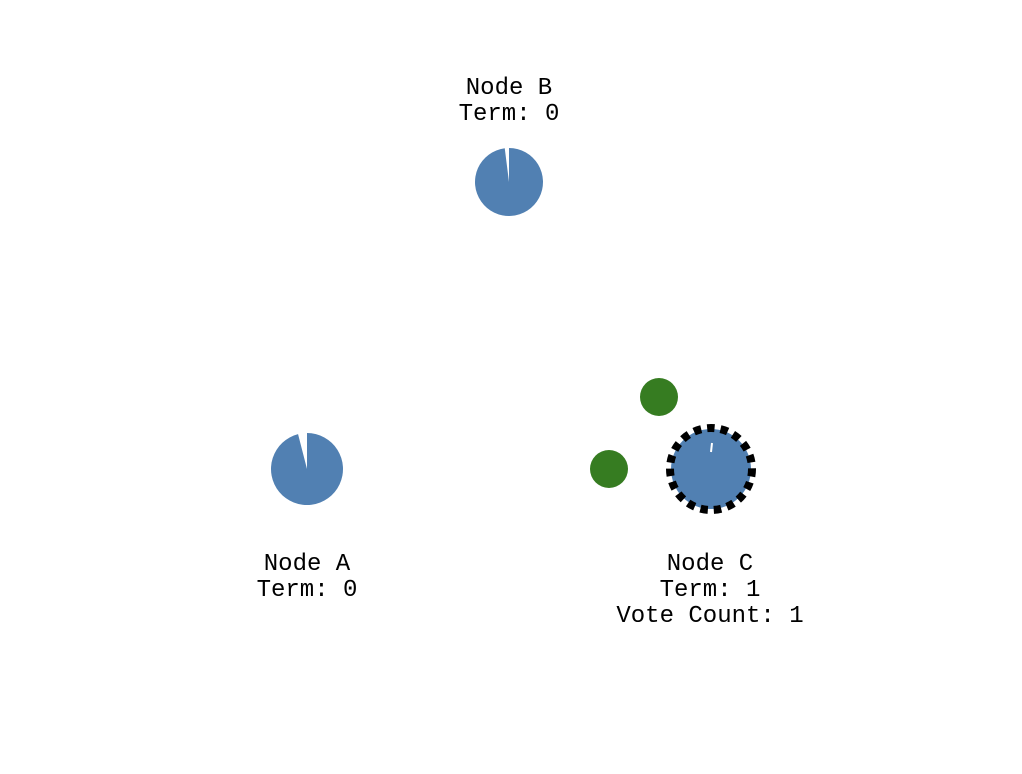 The image size is (1022, 774). I want to click on node-a-circle, so click(307, 469).